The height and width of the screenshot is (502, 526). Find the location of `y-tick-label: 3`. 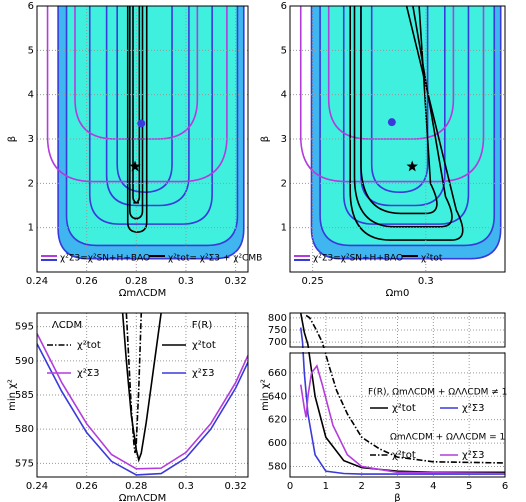

y-tick-label: 3 is located at coordinates (31, 139).